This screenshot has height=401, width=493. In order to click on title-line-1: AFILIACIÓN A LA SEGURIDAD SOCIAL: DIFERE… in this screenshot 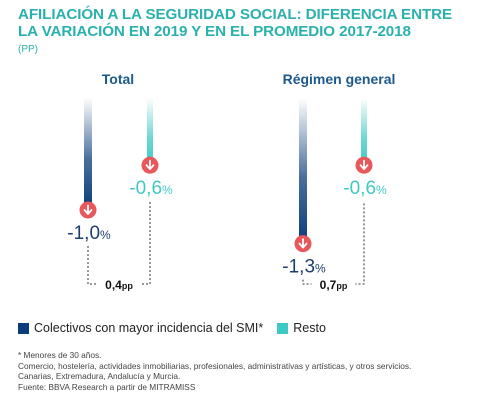, I will do `click(235, 14)`.